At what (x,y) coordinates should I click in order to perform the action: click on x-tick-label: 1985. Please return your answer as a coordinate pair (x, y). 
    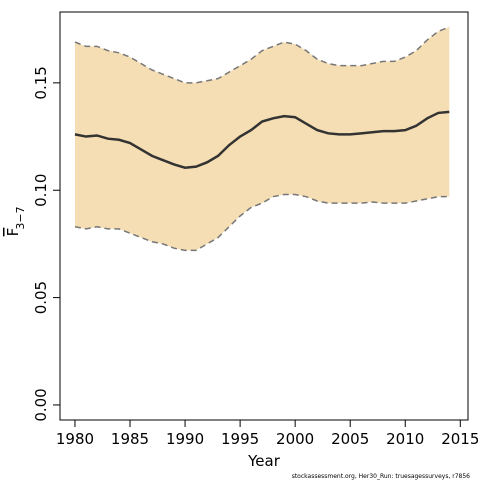
    Looking at the image, I should click on (130, 439).